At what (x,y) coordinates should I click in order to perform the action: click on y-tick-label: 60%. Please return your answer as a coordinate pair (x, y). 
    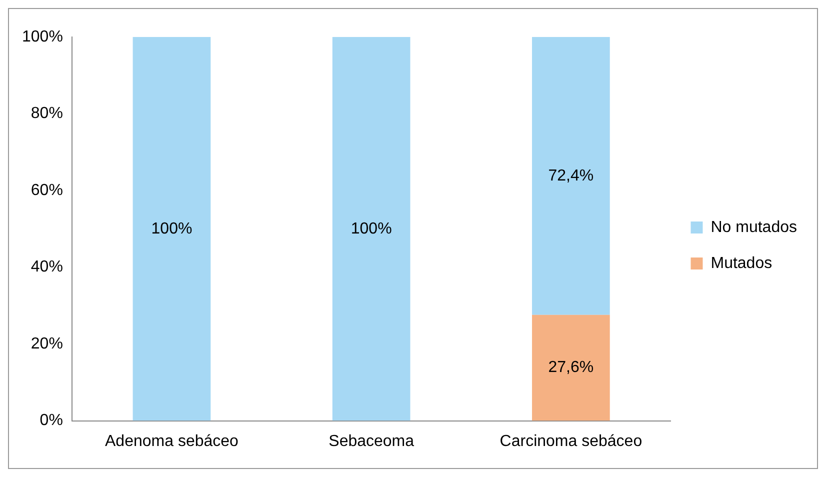
    Looking at the image, I should click on (46, 190).